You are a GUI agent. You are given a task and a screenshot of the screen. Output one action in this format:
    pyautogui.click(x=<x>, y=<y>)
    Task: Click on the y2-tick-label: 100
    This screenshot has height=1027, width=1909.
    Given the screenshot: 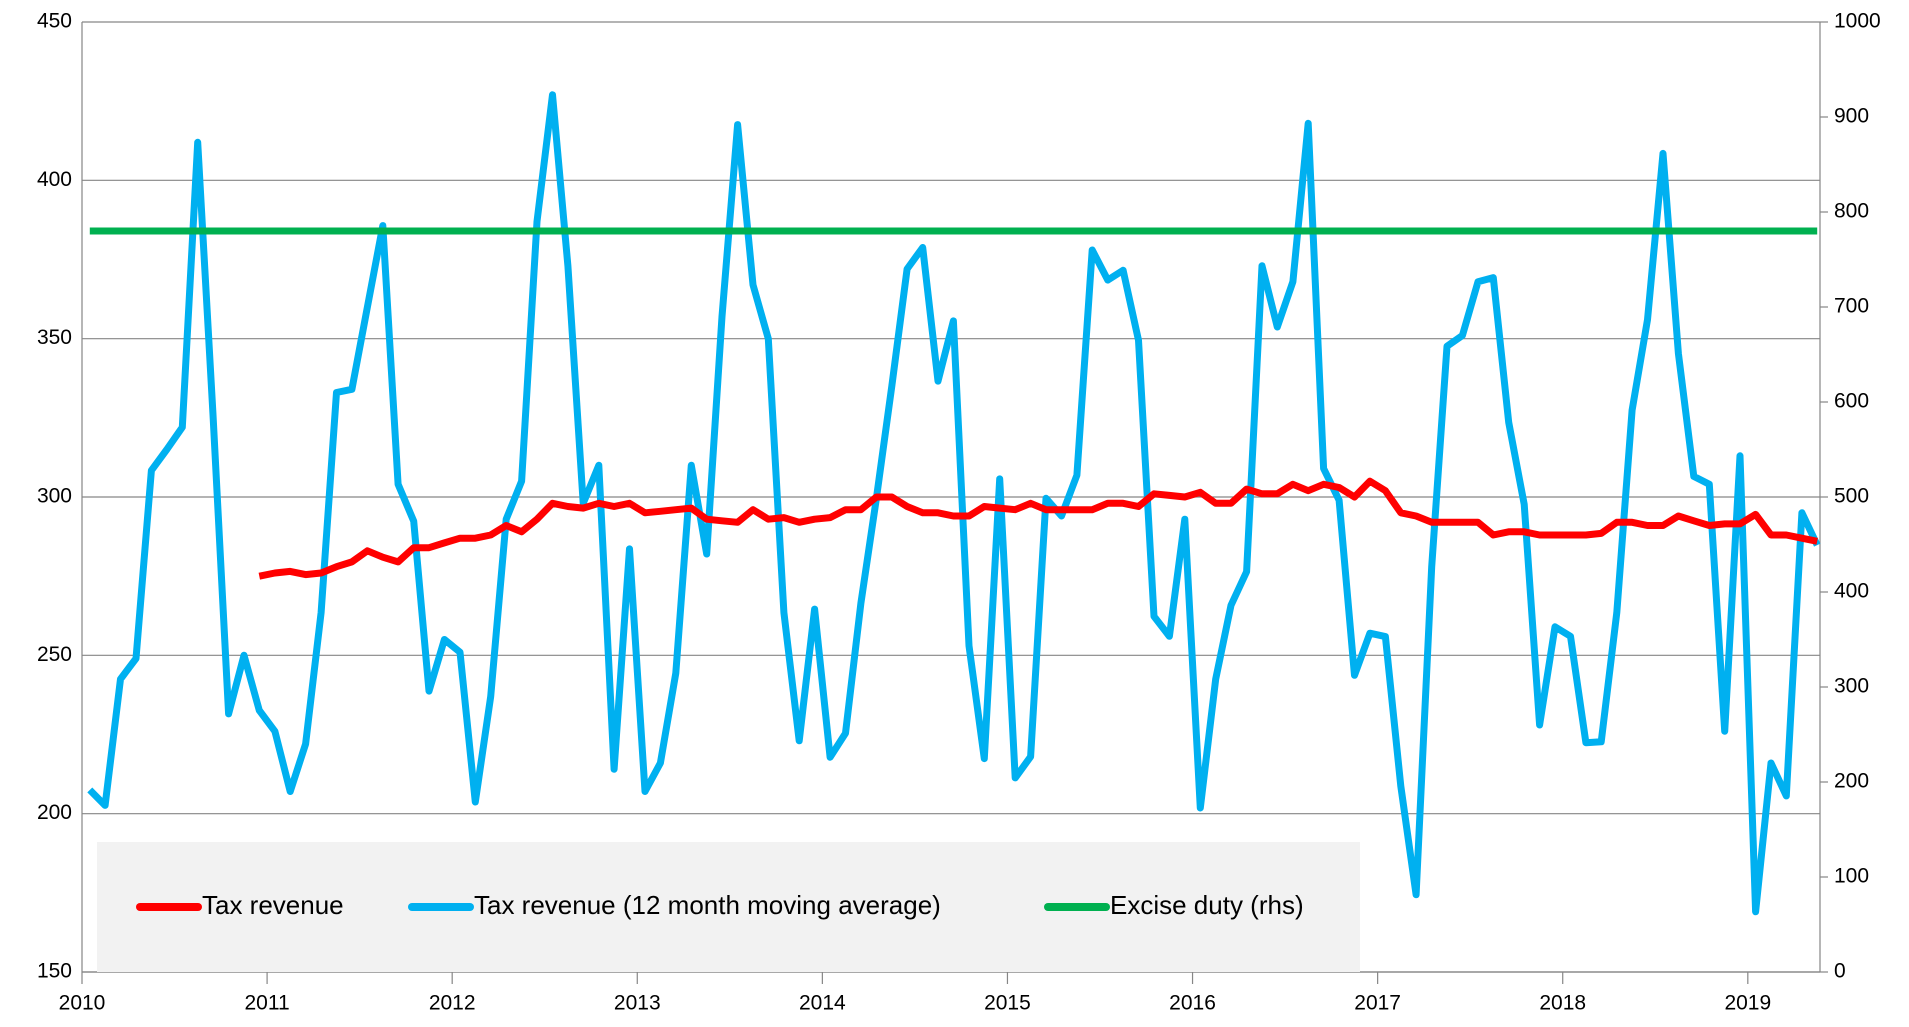 What is the action you would take?
    pyautogui.click(x=1851, y=876)
    